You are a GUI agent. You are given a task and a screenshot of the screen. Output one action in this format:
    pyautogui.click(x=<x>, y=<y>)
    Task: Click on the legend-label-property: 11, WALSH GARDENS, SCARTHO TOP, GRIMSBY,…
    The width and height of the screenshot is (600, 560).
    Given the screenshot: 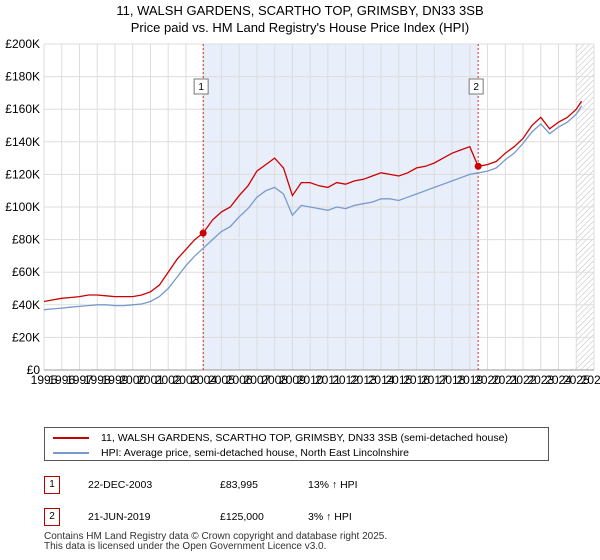 What is the action you would take?
    pyautogui.click(x=304, y=437)
    